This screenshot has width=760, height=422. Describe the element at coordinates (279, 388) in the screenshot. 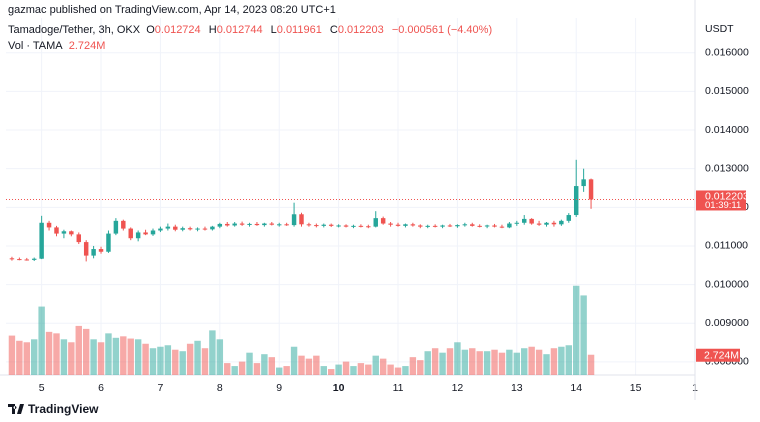

I see `x-tick-label: 9` at that location.